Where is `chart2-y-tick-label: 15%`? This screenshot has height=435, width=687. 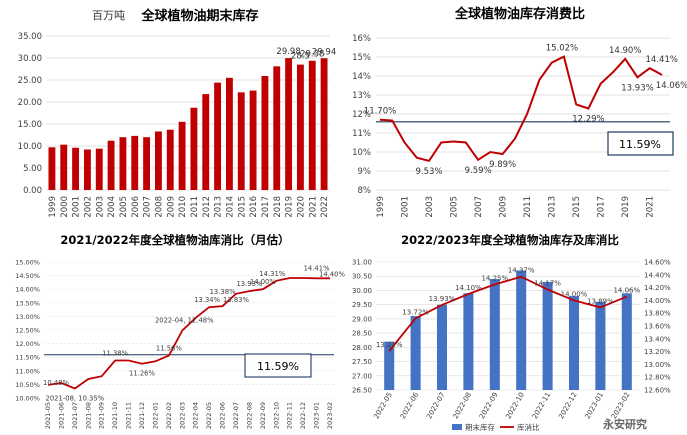
chart2-y-tick-label: 15% is located at coordinates (361, 58).